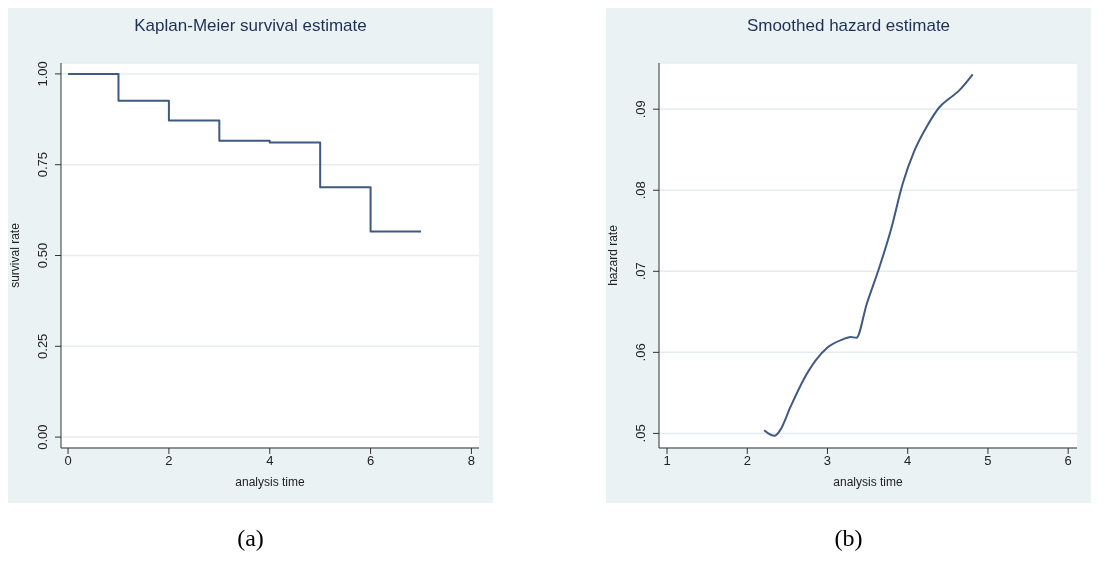 Image resolution: width=1114 pixels, height=572 pixels. Describe the element at coordinates (667, 461) in the screenshot. I see `x-tick-label: 1` at that location.